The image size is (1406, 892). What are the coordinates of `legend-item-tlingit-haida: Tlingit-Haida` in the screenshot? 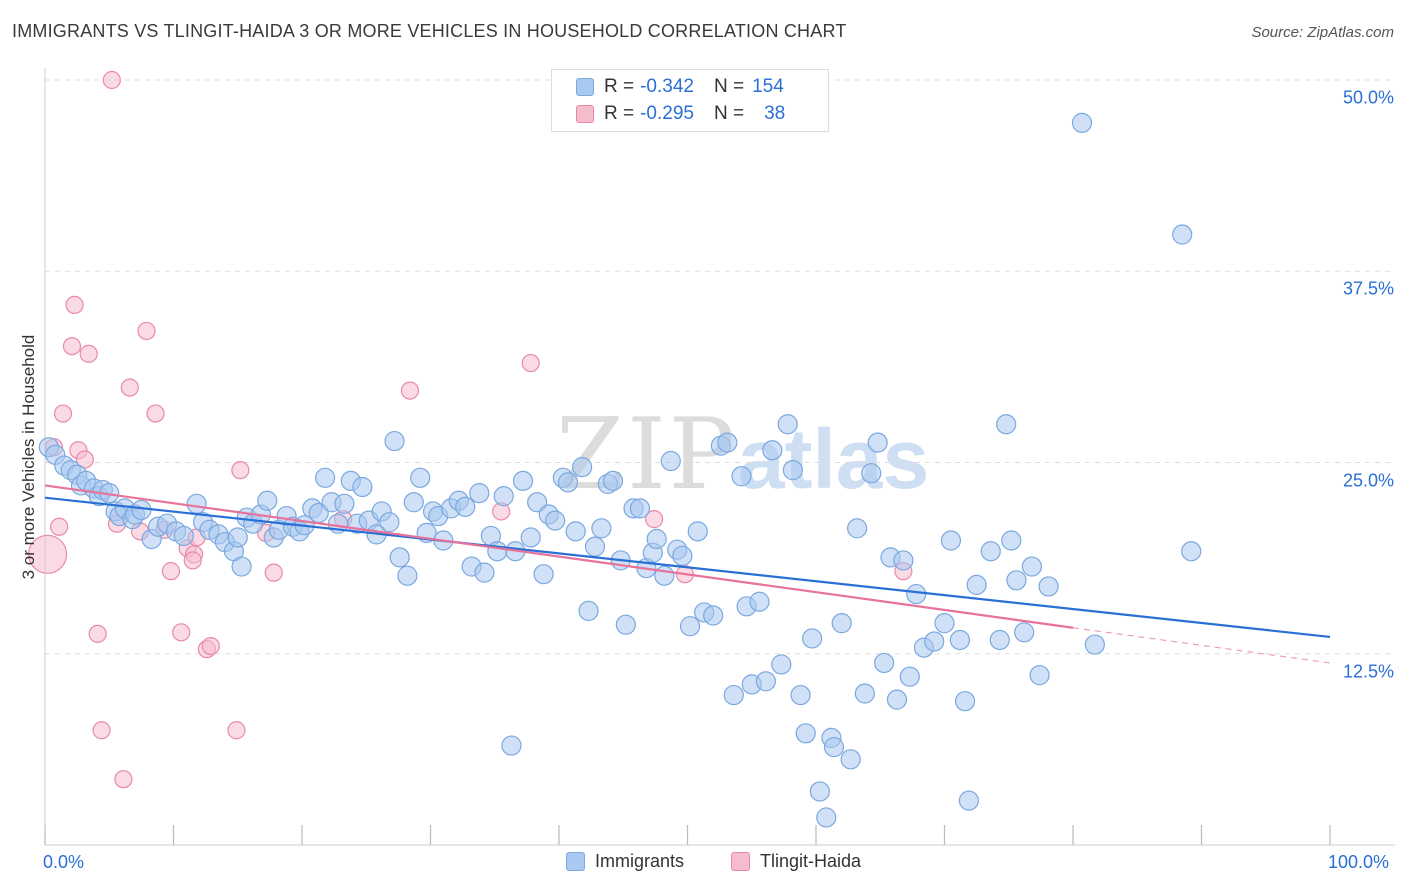 It's located at (796, 861).